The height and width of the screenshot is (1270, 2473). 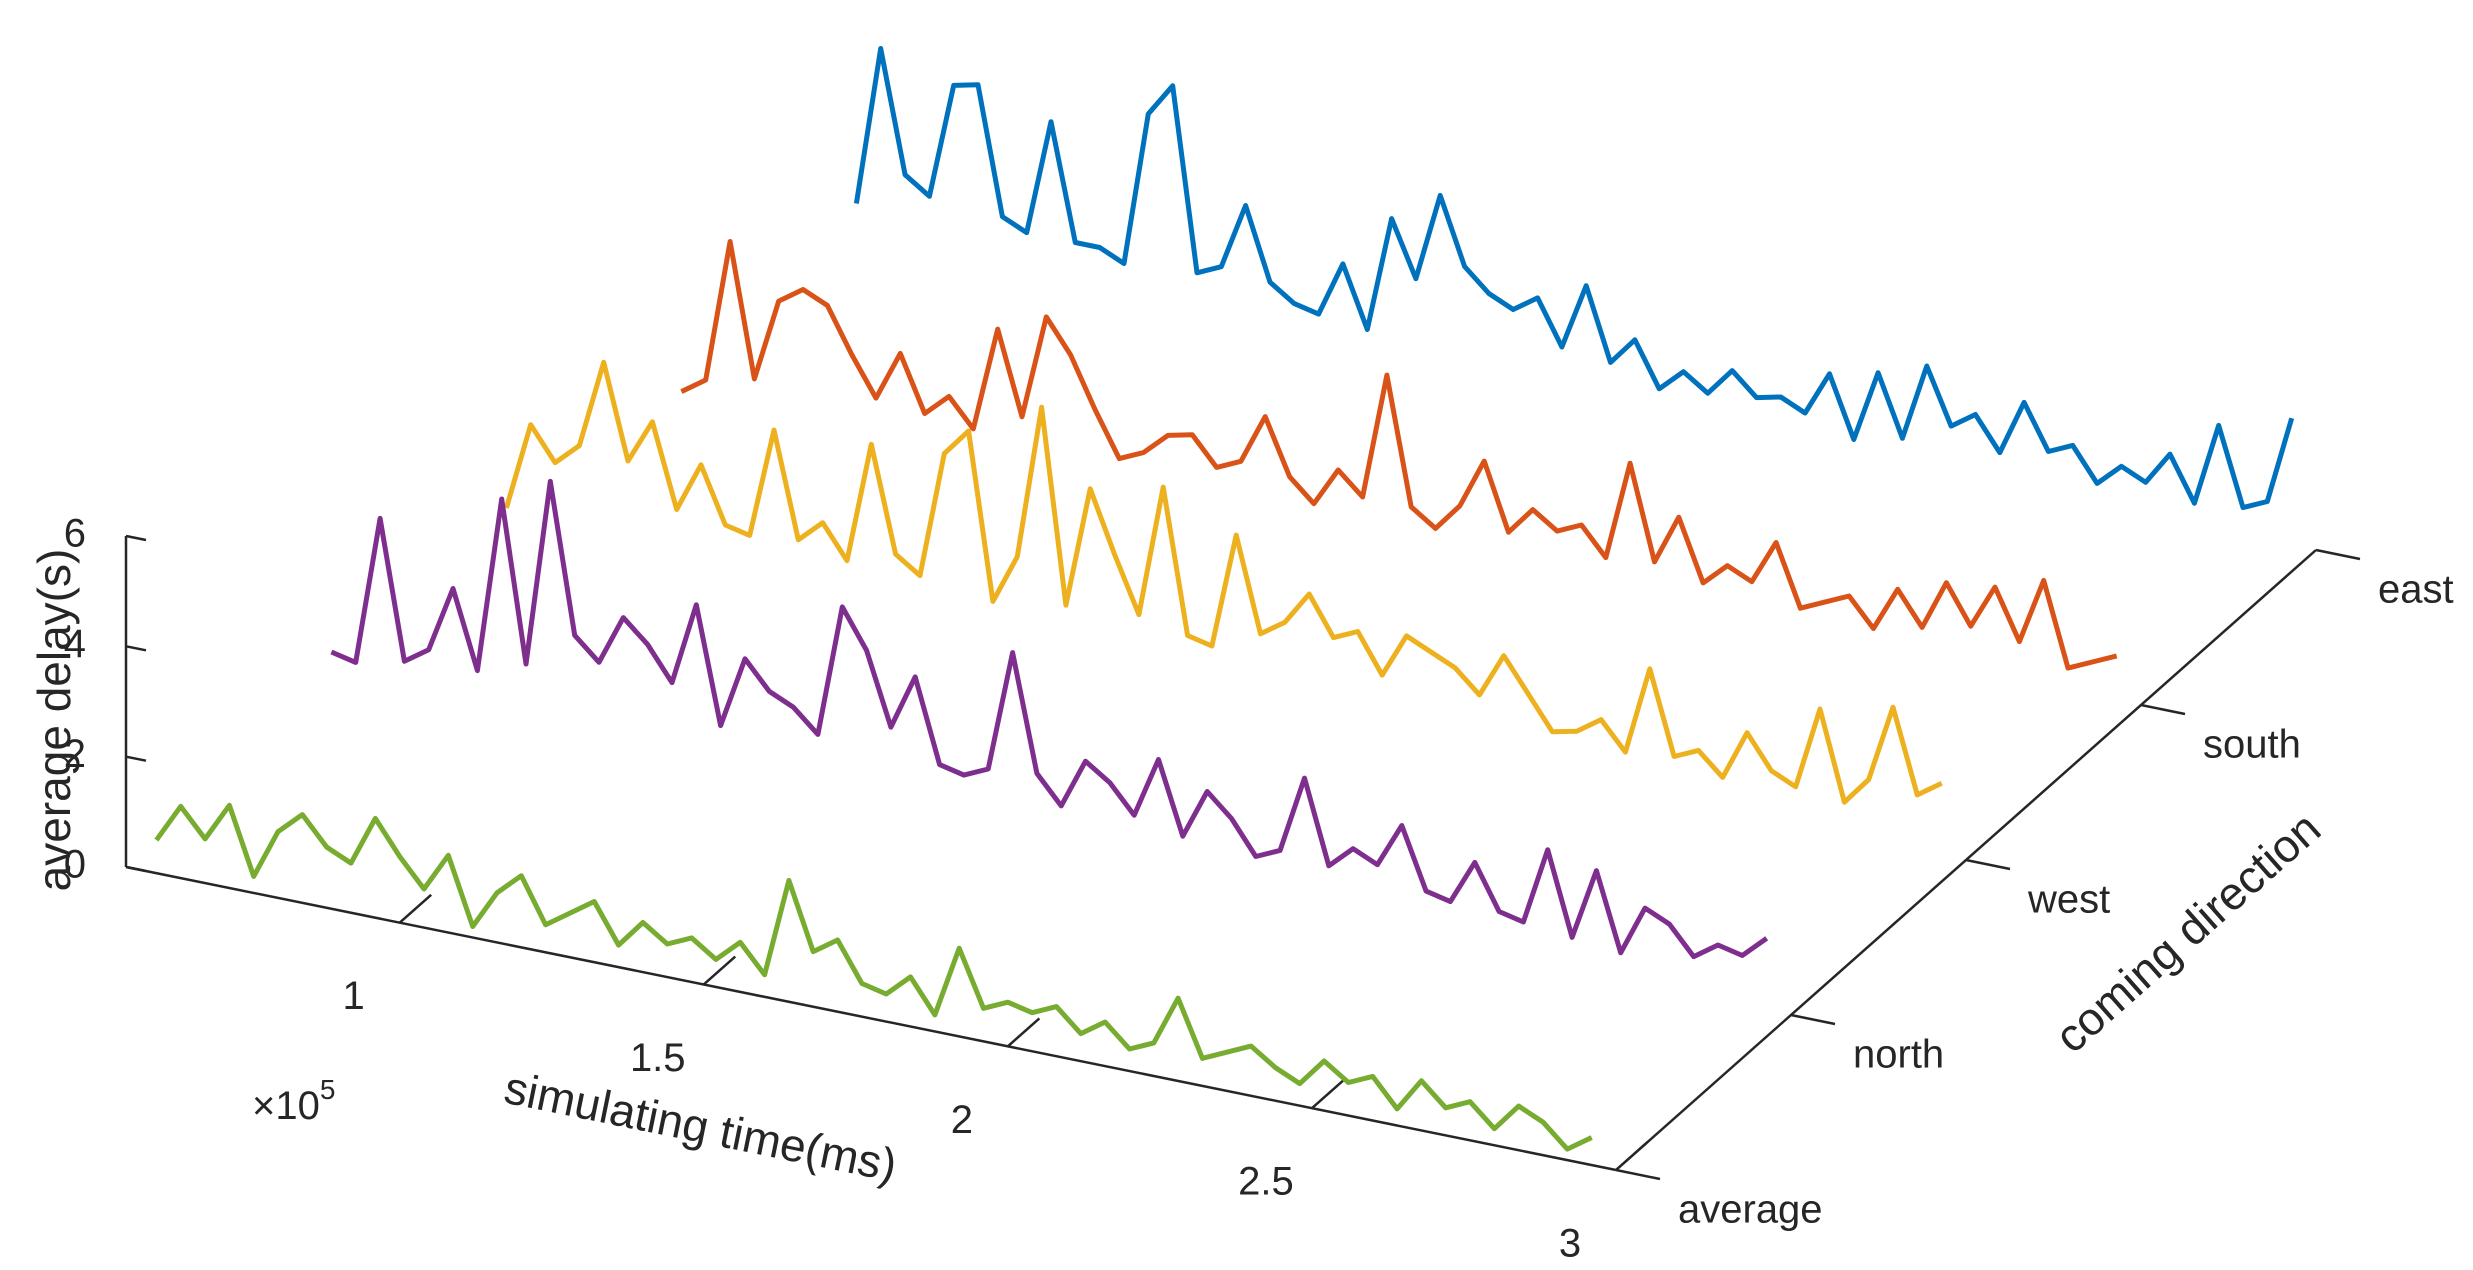 What do you see at coordinates (328, 1089) in the screenshot?
I see `x-multiplier-exponent: 5` at bounding box center [328, 1089].